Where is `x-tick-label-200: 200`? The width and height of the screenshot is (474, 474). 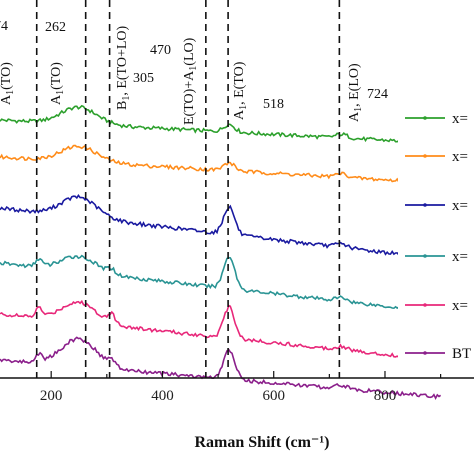 x-tick-label-200: 200 is located at coordinates (51, 396).